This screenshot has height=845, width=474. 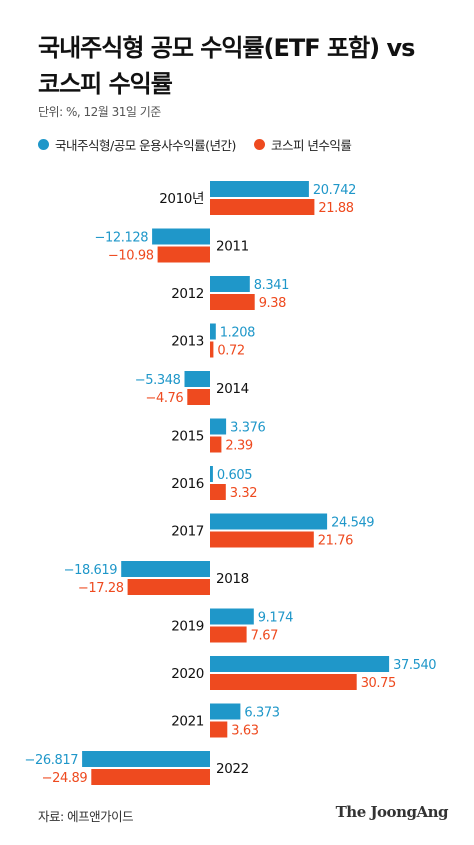 I want to click on category-label: 2012, so click(x=187, y=294).